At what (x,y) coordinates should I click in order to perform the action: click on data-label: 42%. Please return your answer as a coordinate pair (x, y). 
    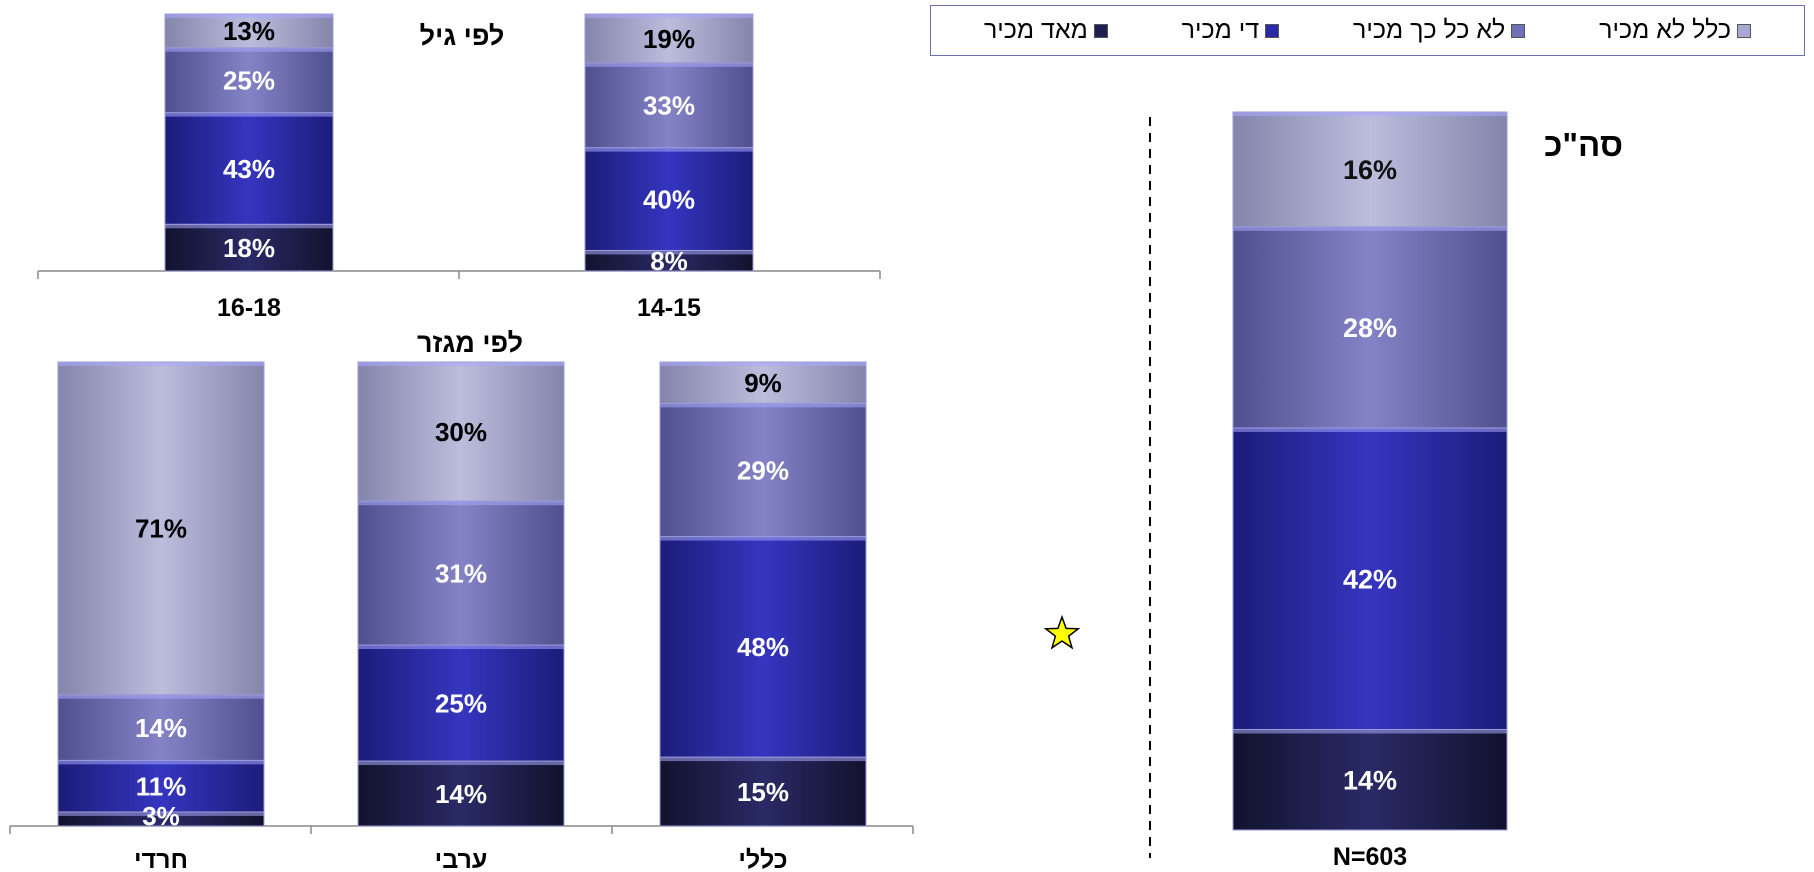
    Looking at the image, I should click on (1370, 579).